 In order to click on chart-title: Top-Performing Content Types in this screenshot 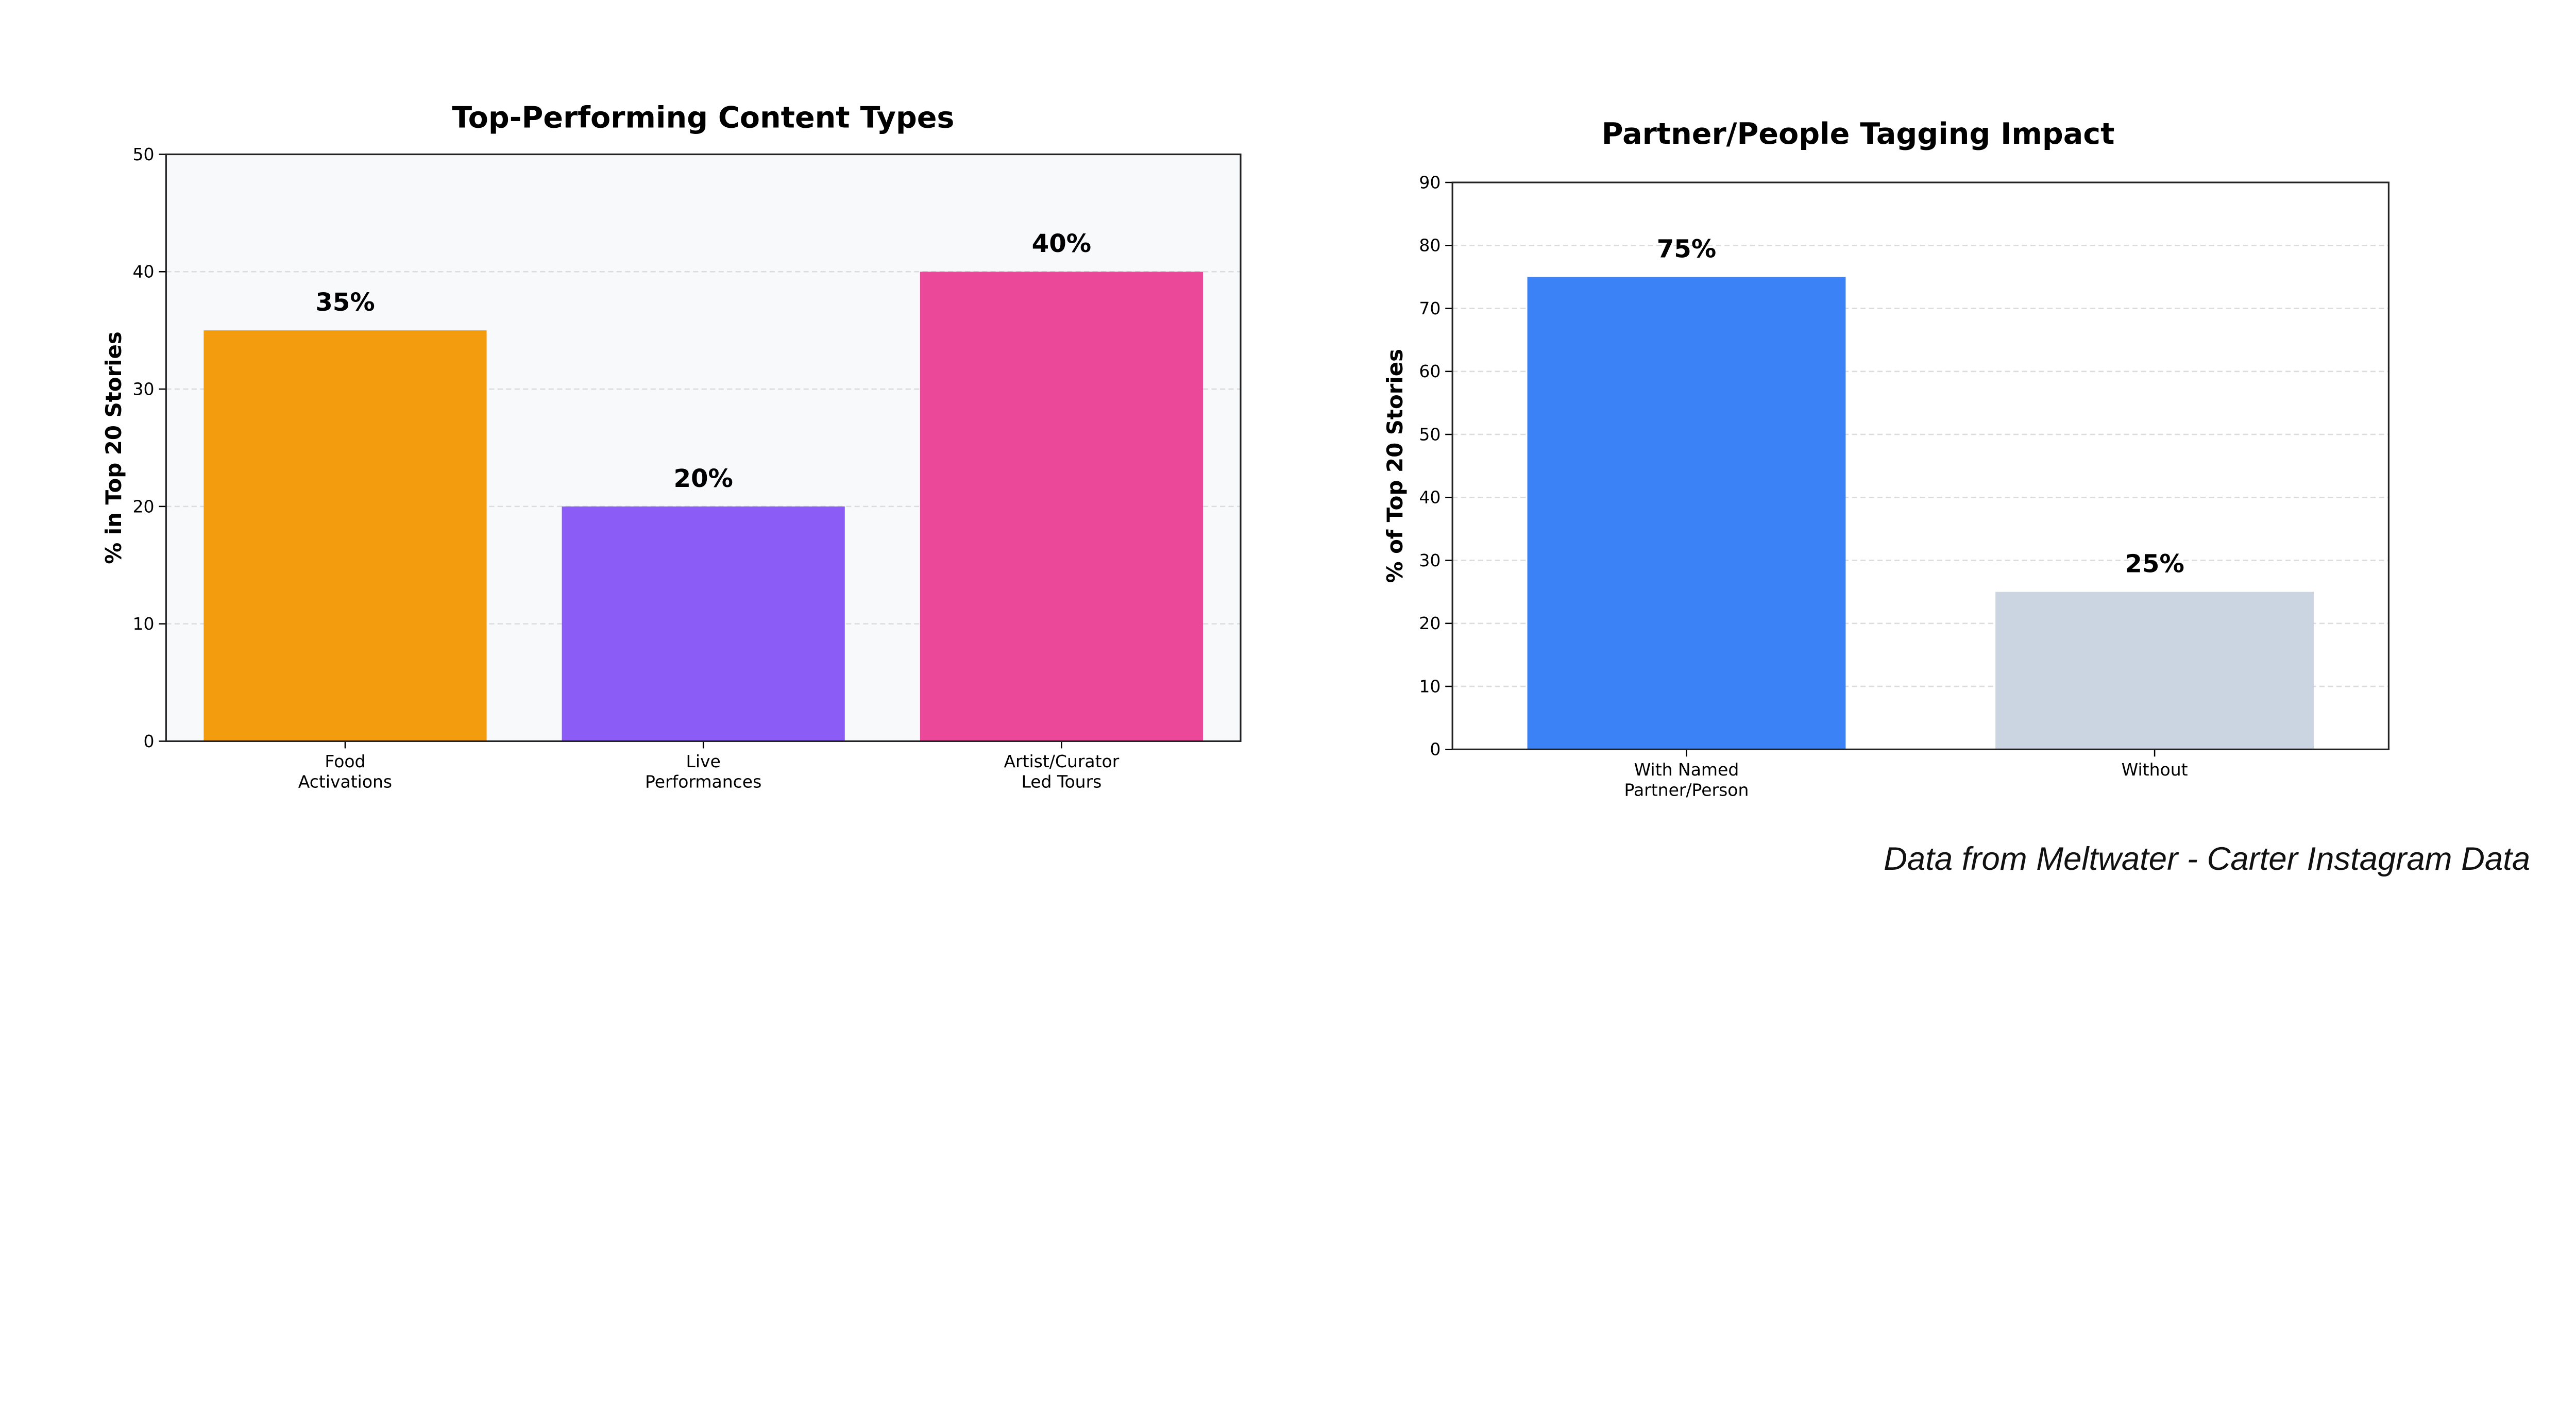, I will do `click(703, 117)`.